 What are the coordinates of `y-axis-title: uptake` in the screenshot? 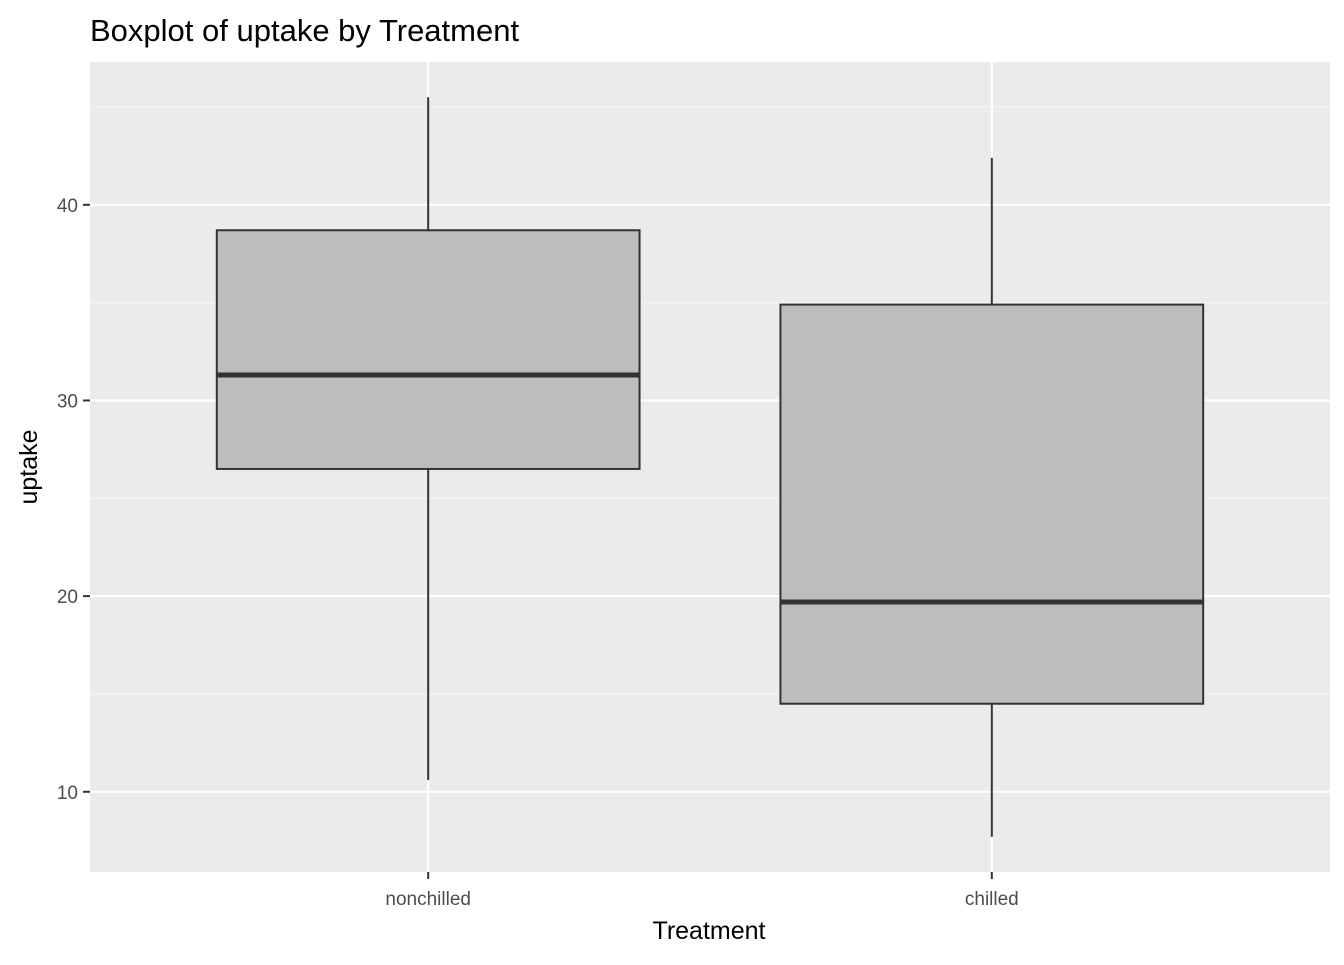 It's located at (29, 466).